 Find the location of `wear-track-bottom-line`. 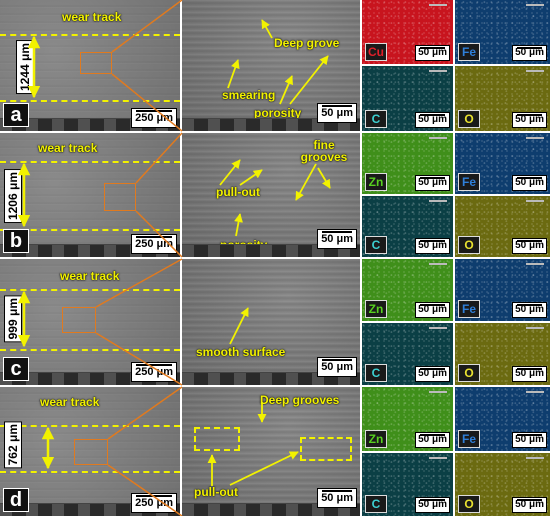

wear-track-bottom-line is located at coordinates (90, 472).